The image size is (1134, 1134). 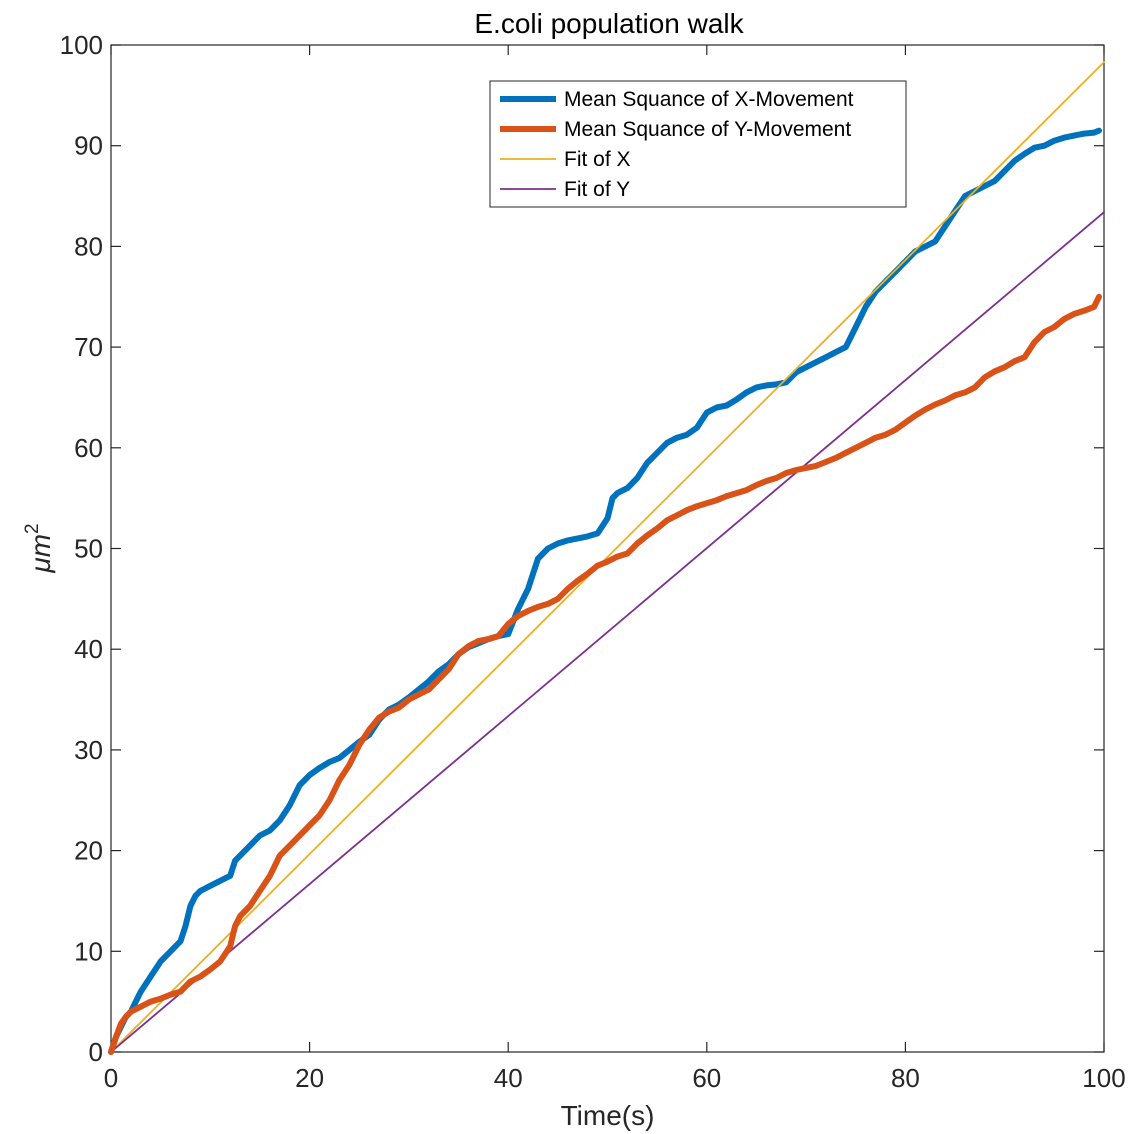 I want to click on legend-label-1: Mean Squance of X-Movement, so click(x=709, y=99).